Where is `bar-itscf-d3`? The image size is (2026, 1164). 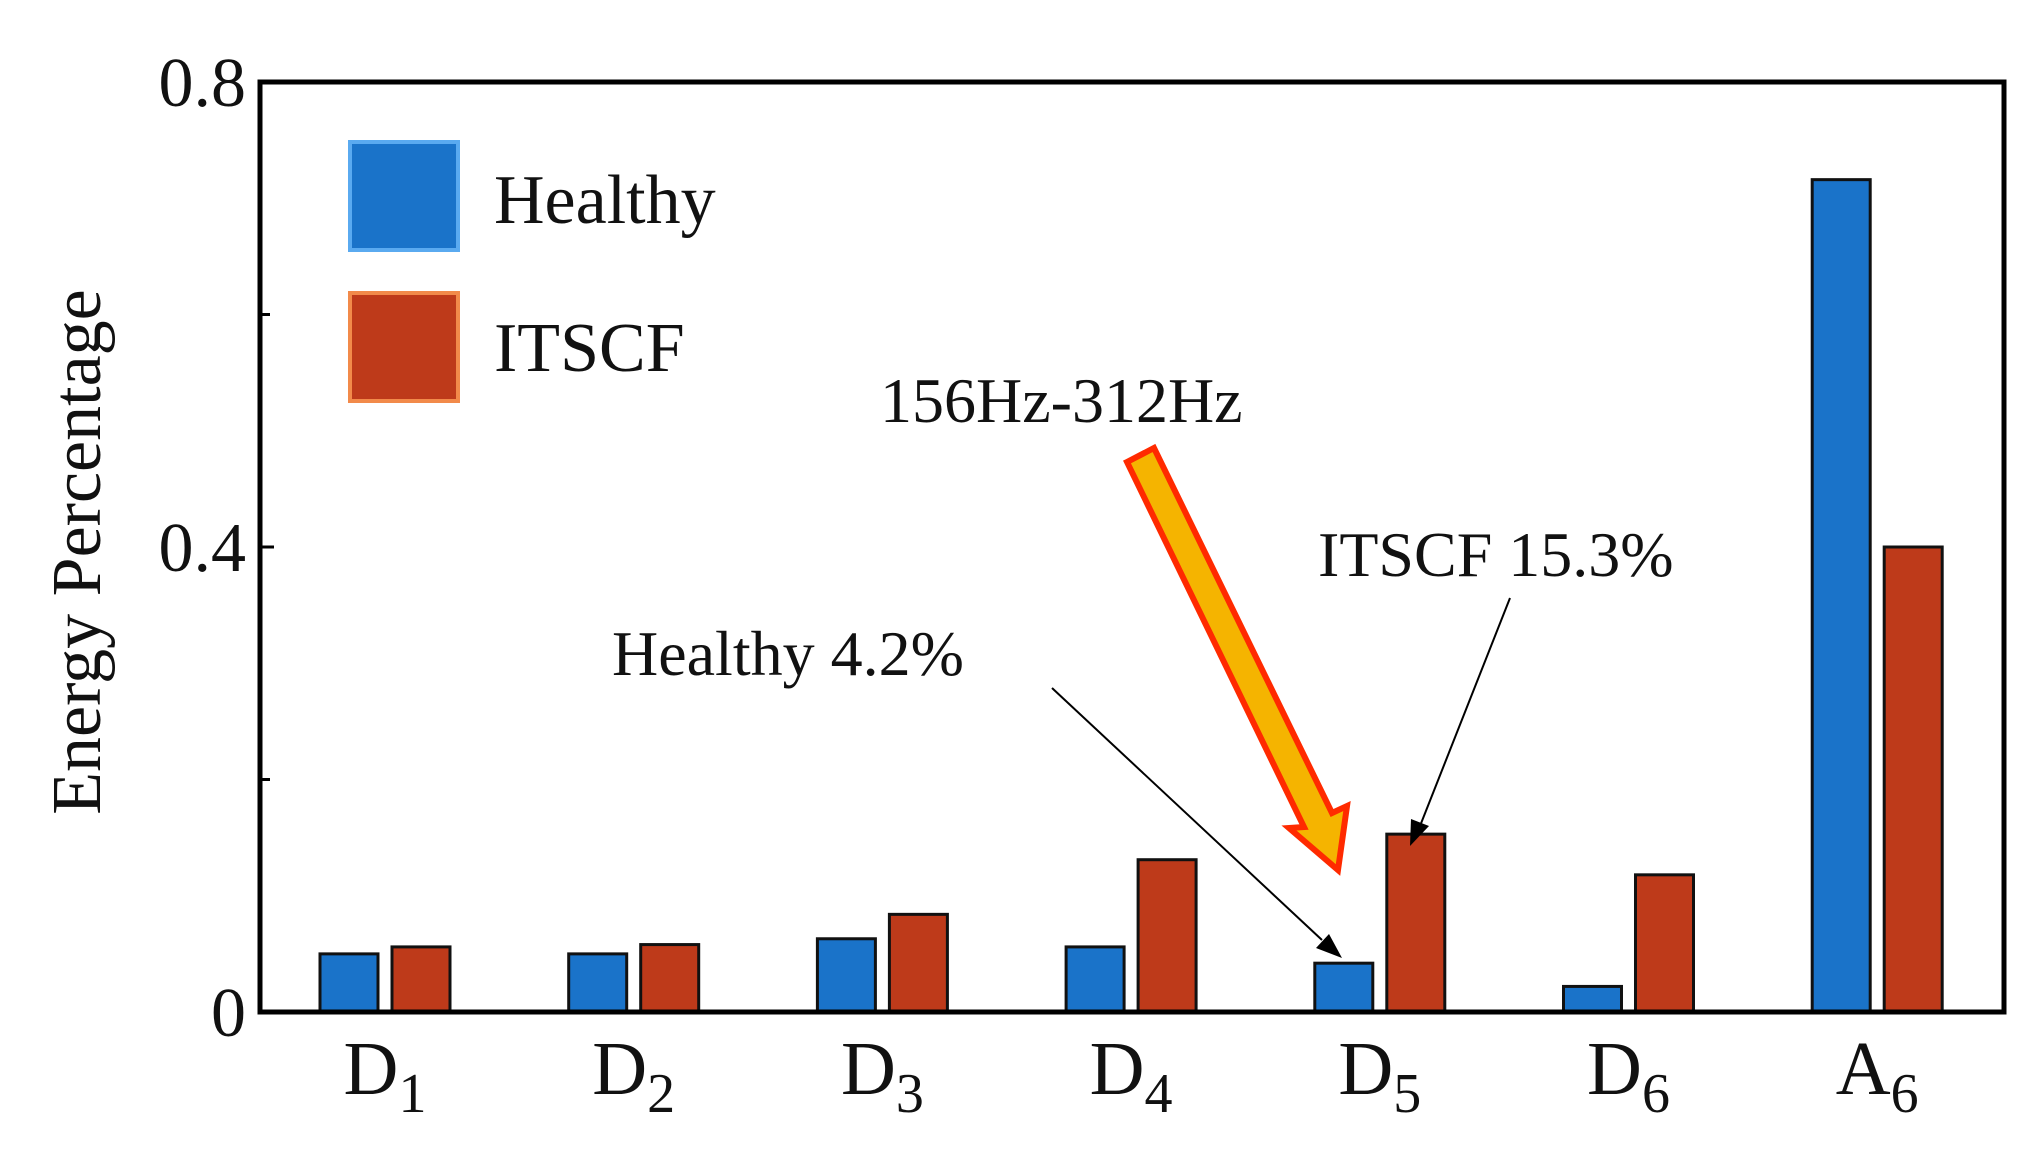
bar-itscf-d3 is located at coordinates (918, 963).